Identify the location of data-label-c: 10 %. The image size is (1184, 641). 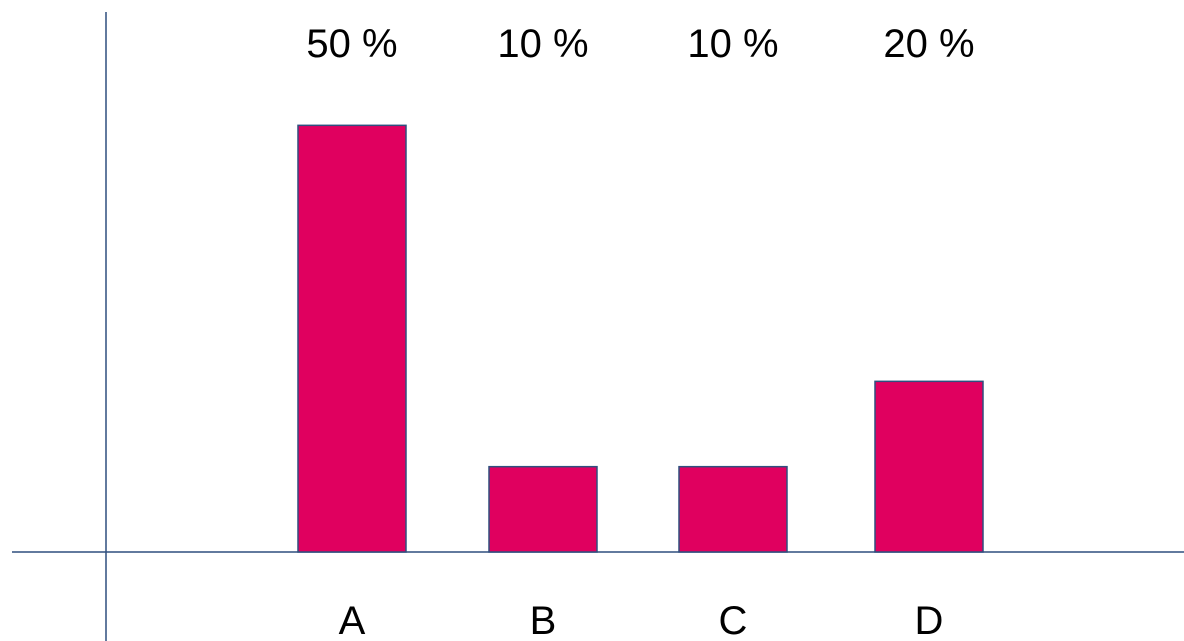
(732, 44).